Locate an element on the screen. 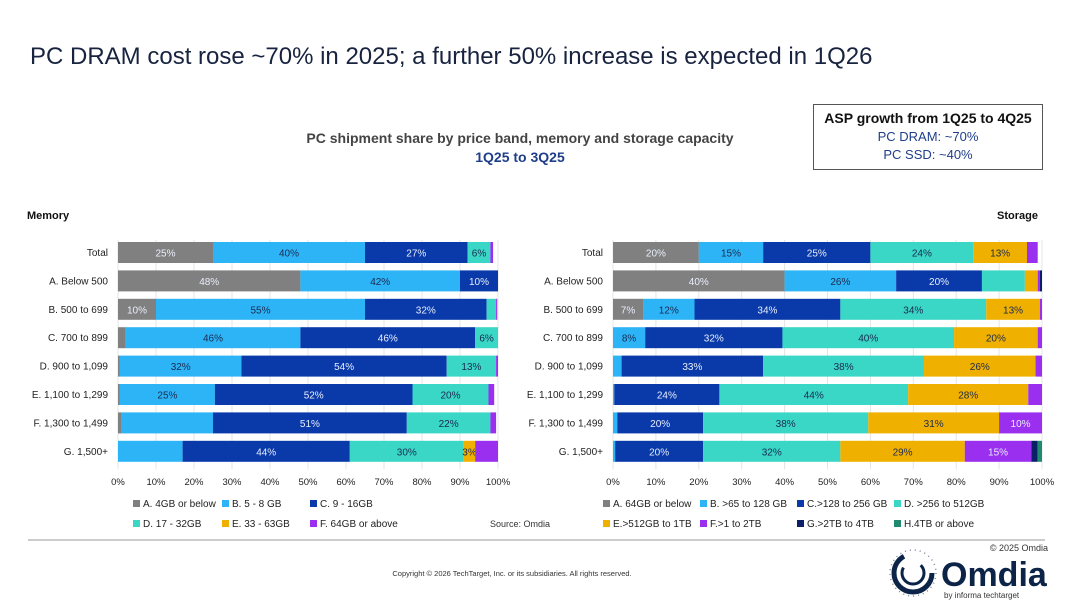 Image resolution: width=1080 pixels, height=608 pixels. x-tick-label: 60% is located at coordinates (346, 482).